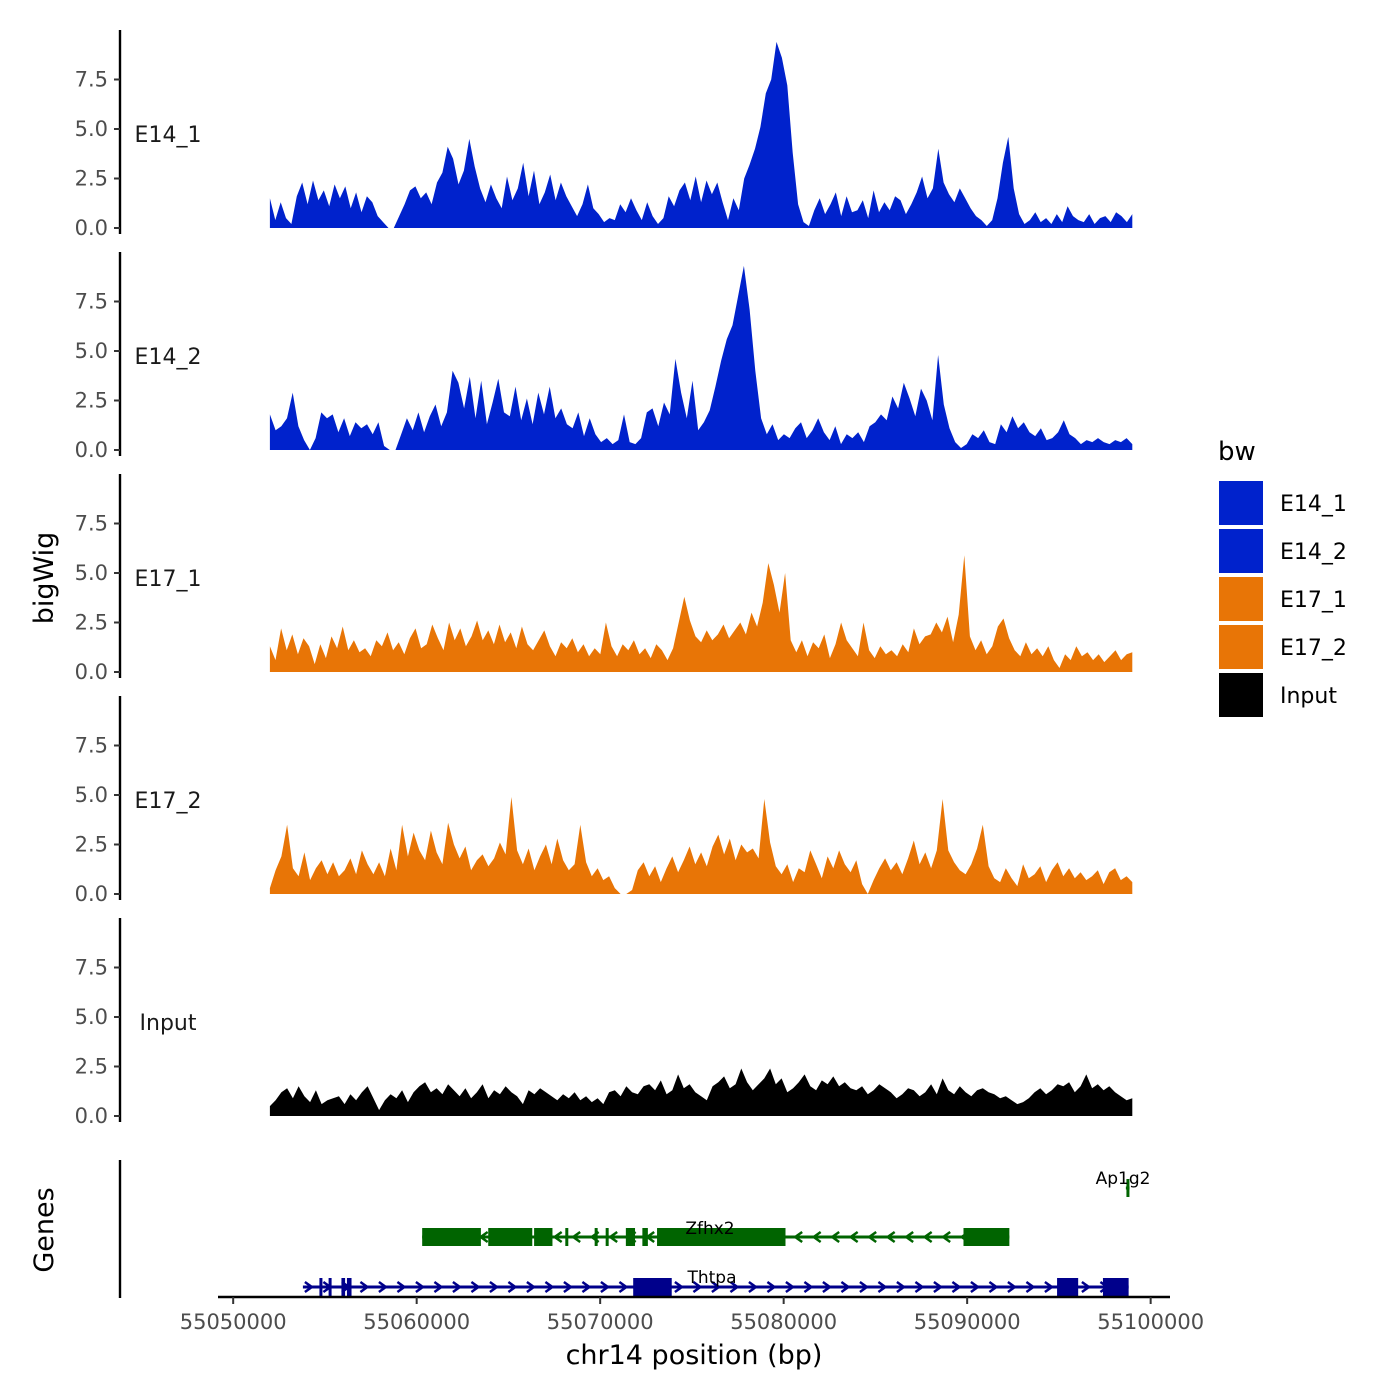  I want to click on gene-zfhx2: Zfhx2, so click(716, 1232).